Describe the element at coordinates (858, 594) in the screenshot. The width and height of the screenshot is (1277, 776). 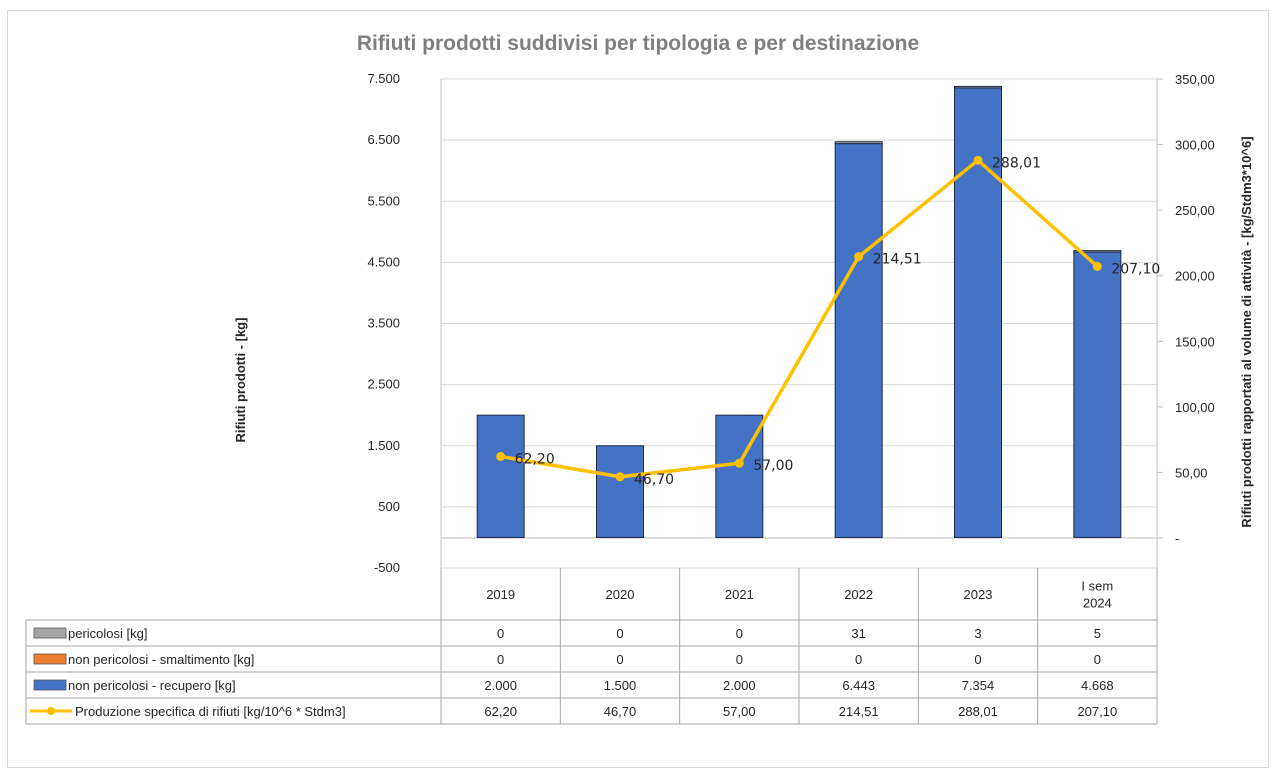
I see `category-label: 2022` at that location.